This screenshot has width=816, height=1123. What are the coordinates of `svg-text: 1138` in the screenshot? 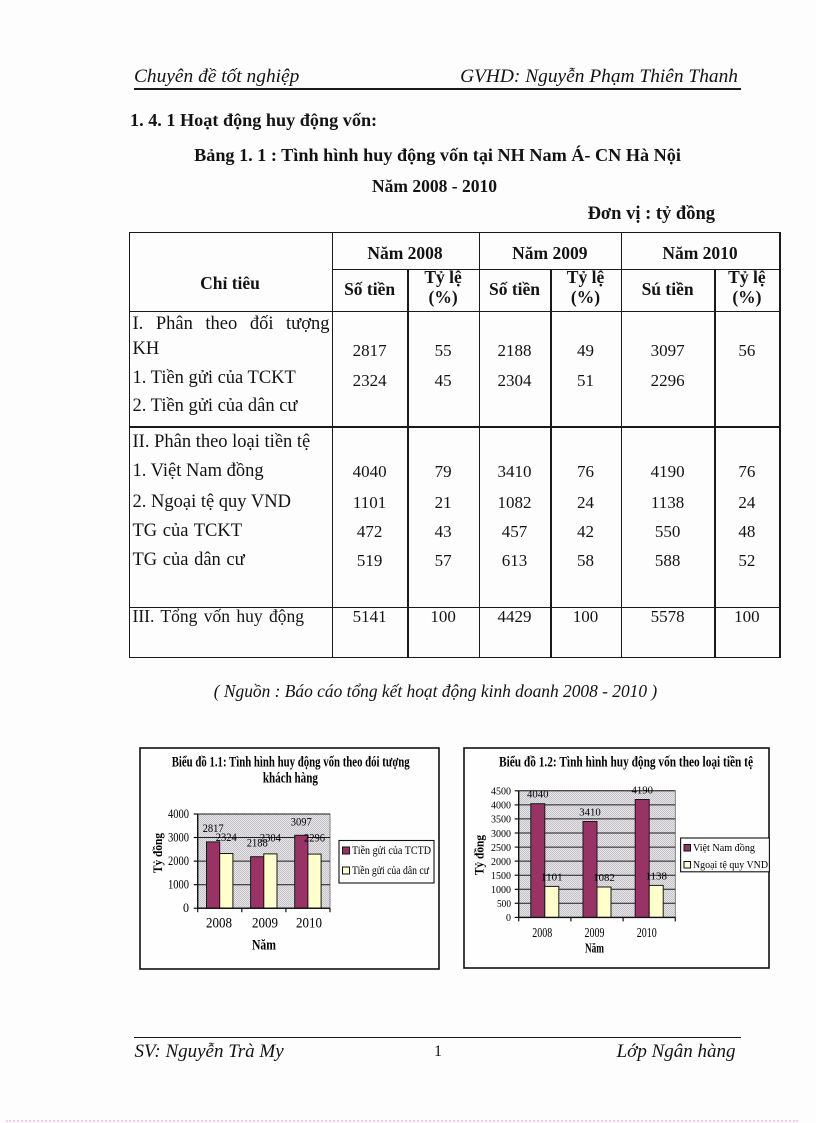 It's located at (656, 876).